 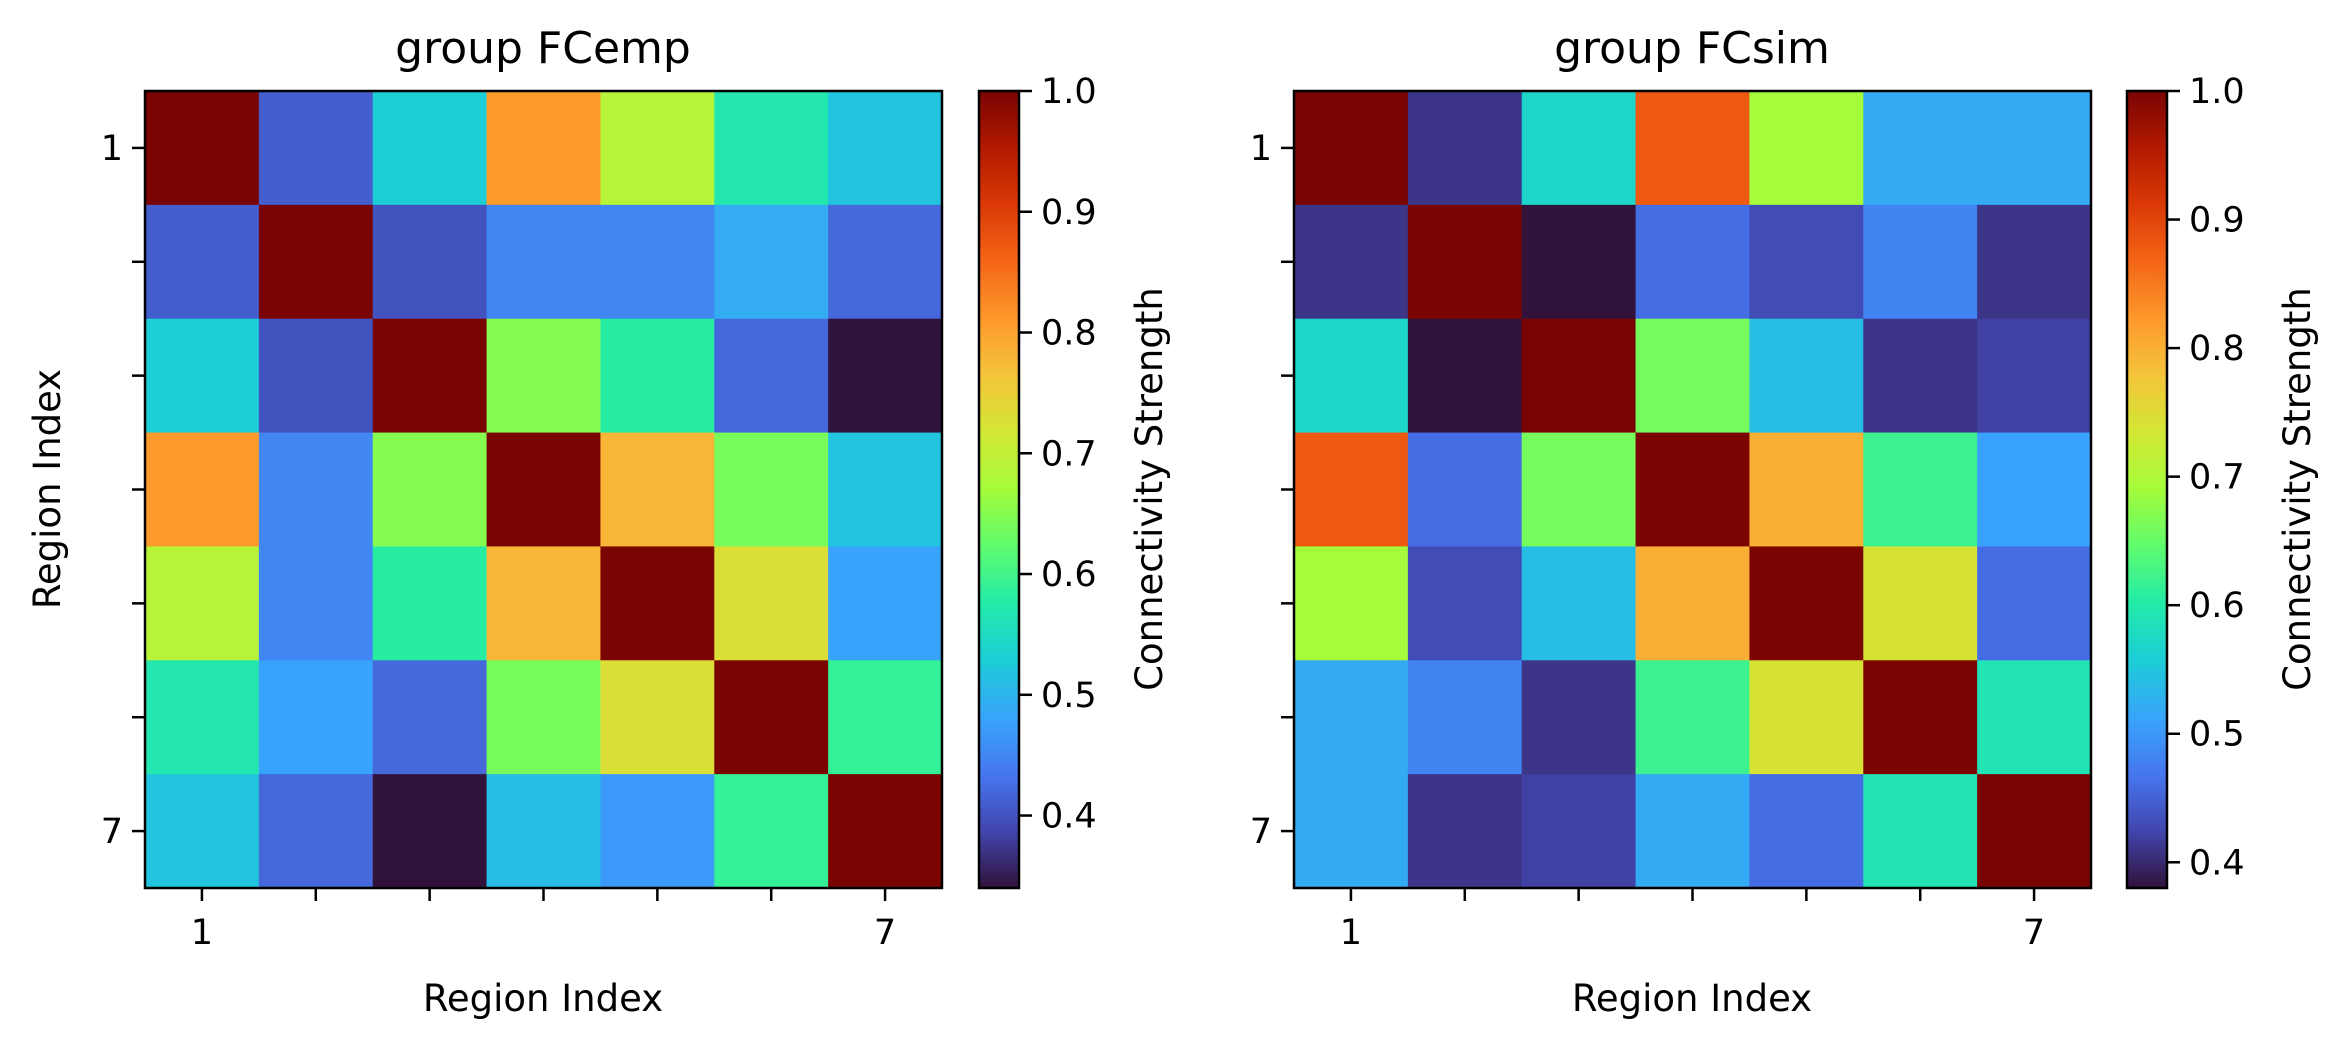 What do you see at coordinates (2297, 489) in the screenshot?
I see `colorbar-label: Connectivity Strength` at bounding box center [2297, 489].